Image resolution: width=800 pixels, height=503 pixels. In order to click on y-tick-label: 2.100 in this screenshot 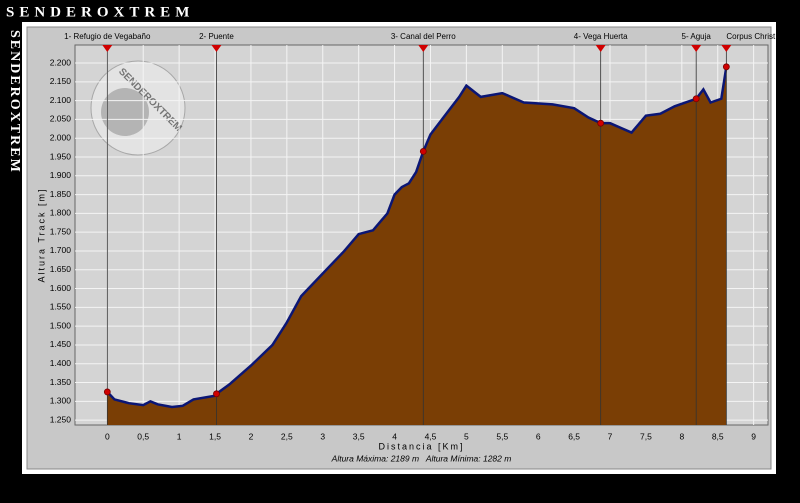, I will do `click(61, 100)`.